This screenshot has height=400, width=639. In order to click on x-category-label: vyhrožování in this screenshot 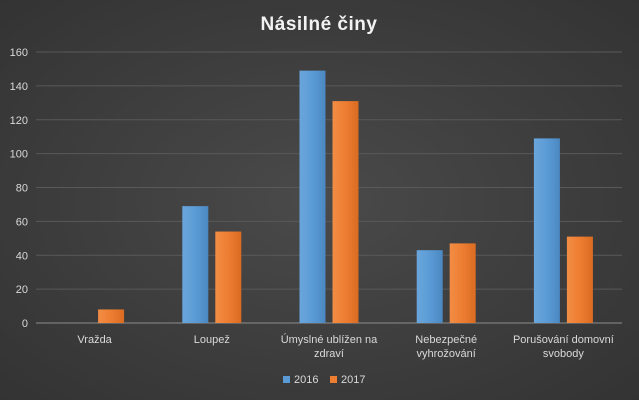, I will do `click(446, 354)`.